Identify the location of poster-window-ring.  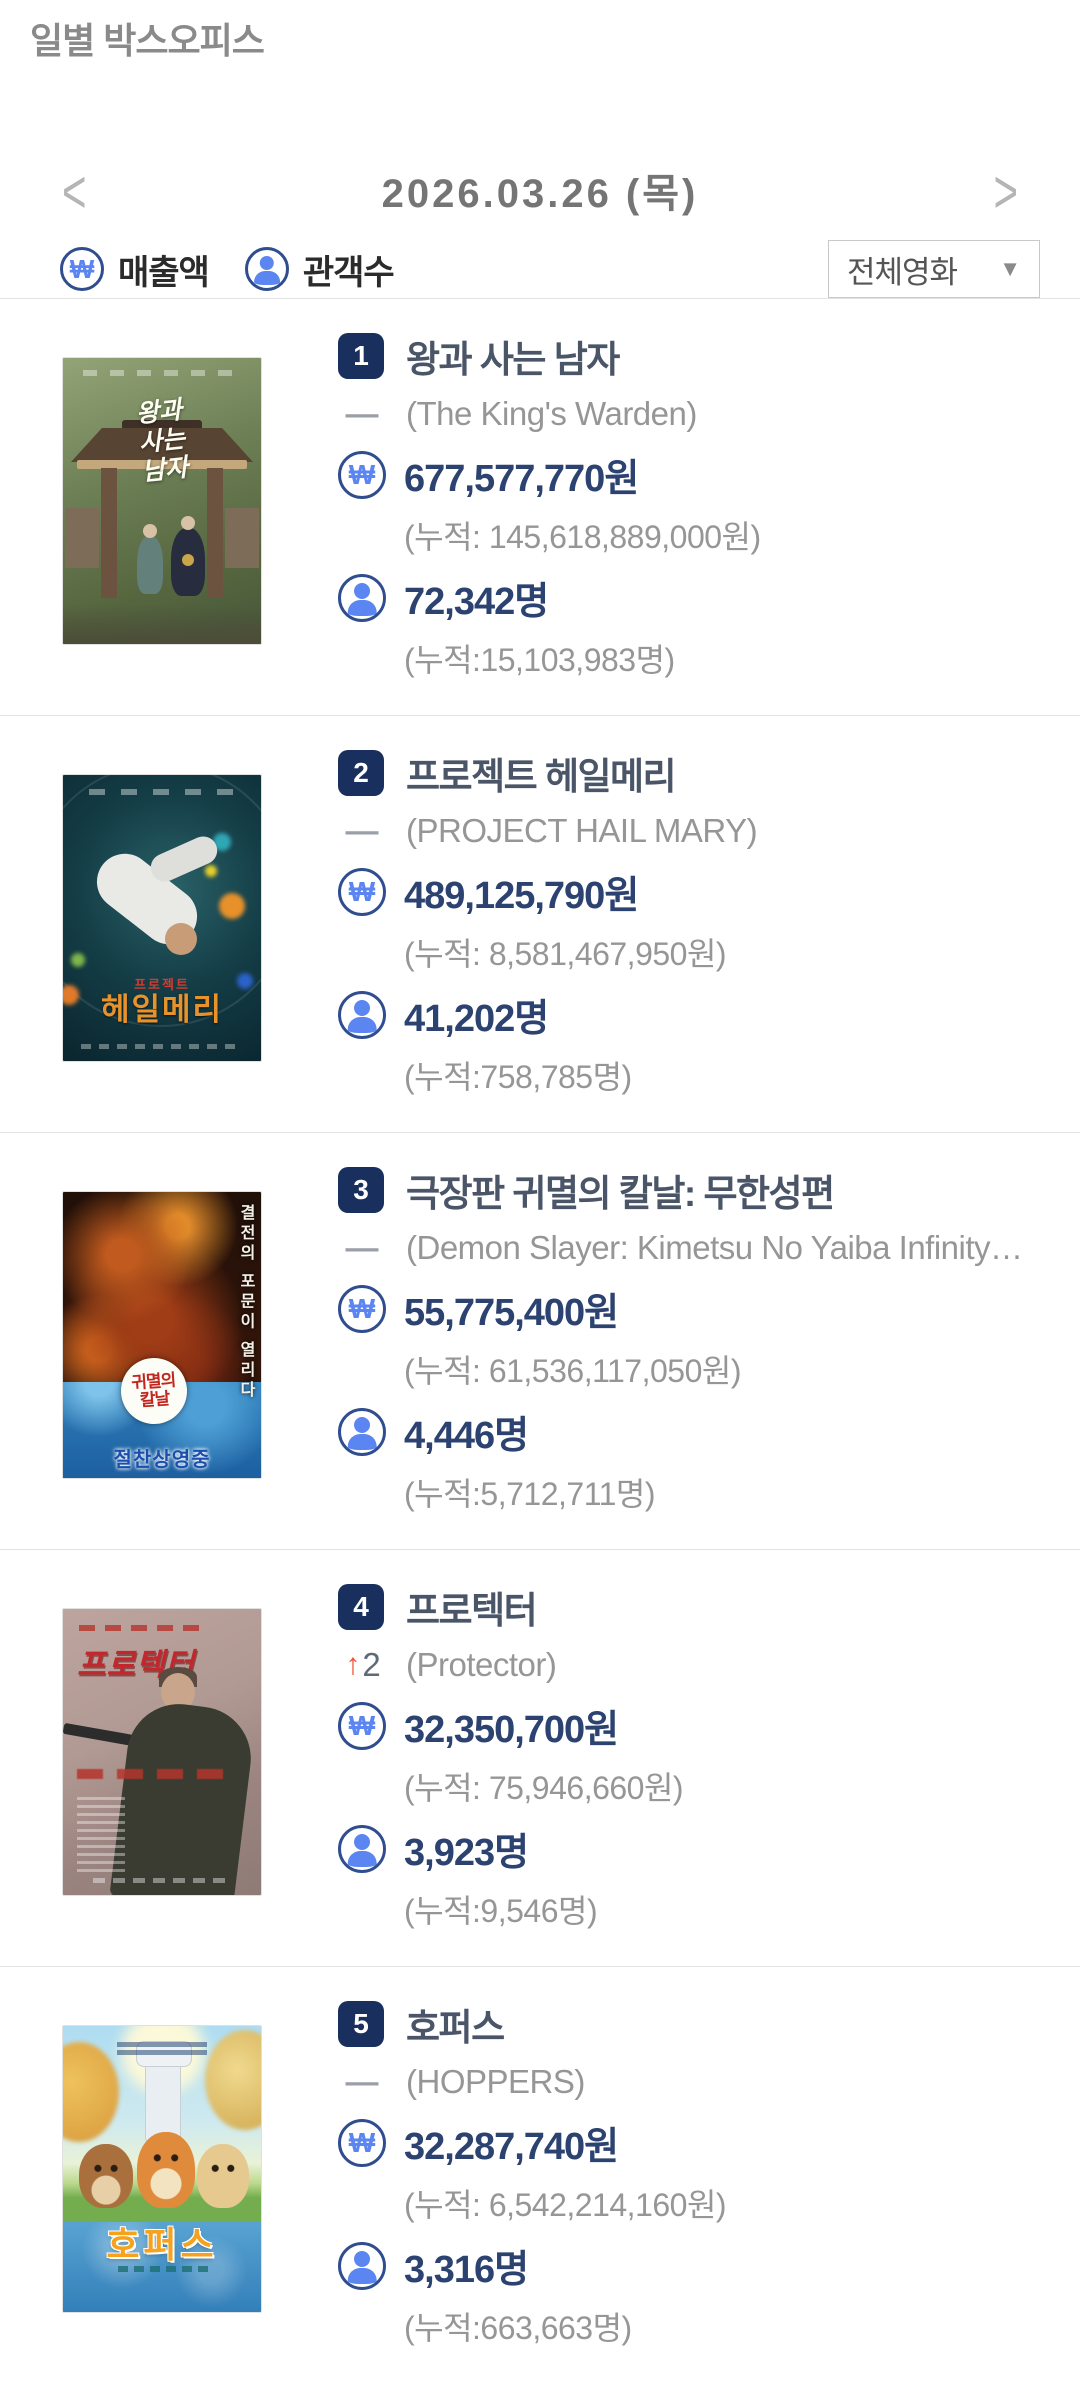
(162, 901).